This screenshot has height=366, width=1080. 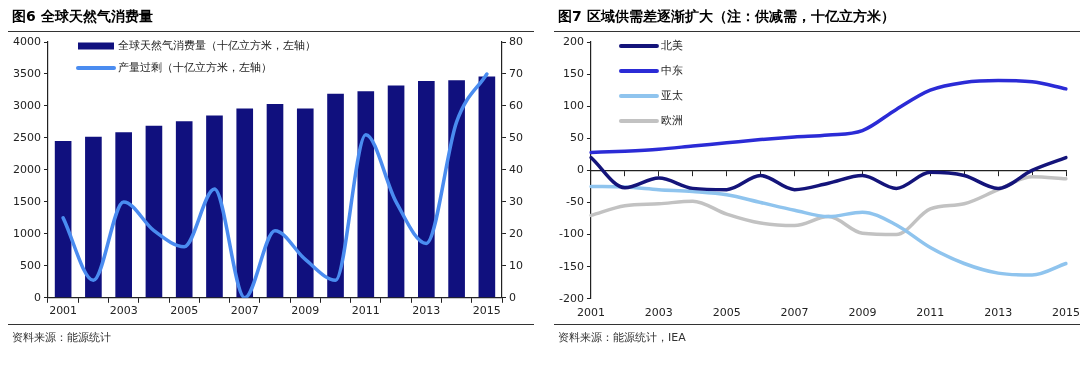 What do you see at coordinates (575, 202) in the screenshot?
I see `y-tick-label: -50` at bounding box center [575, 202].